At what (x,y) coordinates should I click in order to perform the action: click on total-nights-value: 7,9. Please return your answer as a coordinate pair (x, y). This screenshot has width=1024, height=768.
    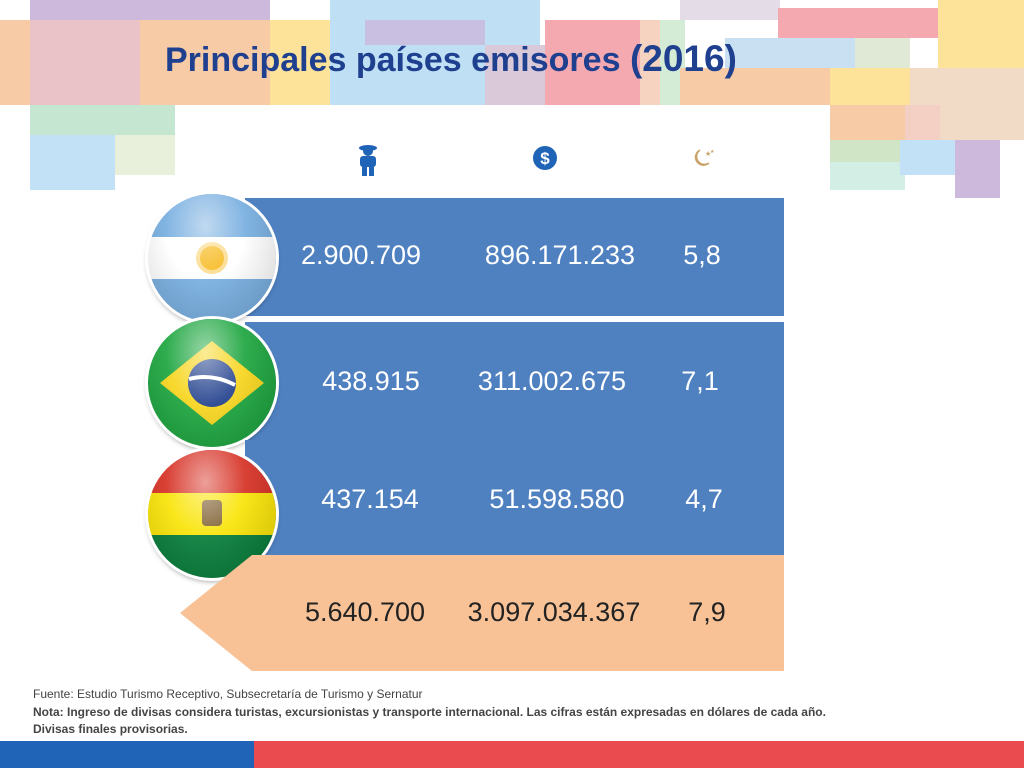
    Looking at the image, I should click on (707, 612).